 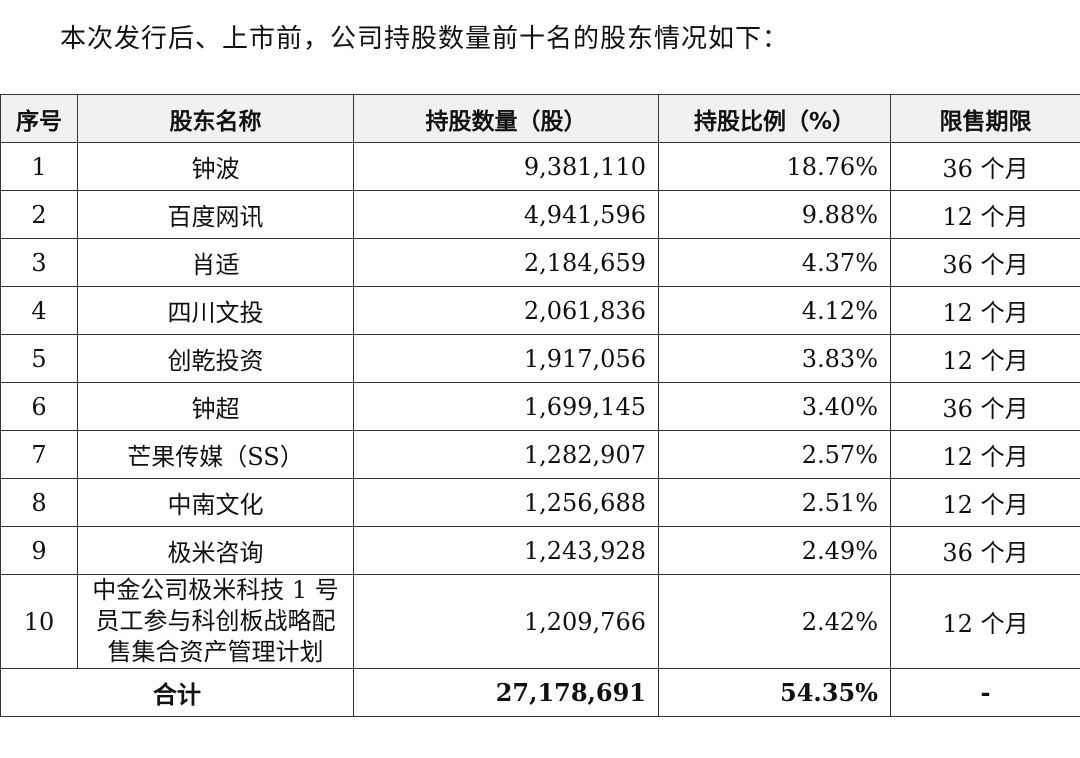 What do you see at coordinates (39, 118) in the screenshot?
I see `header-no: 序号` at bounding box center [39, 118].